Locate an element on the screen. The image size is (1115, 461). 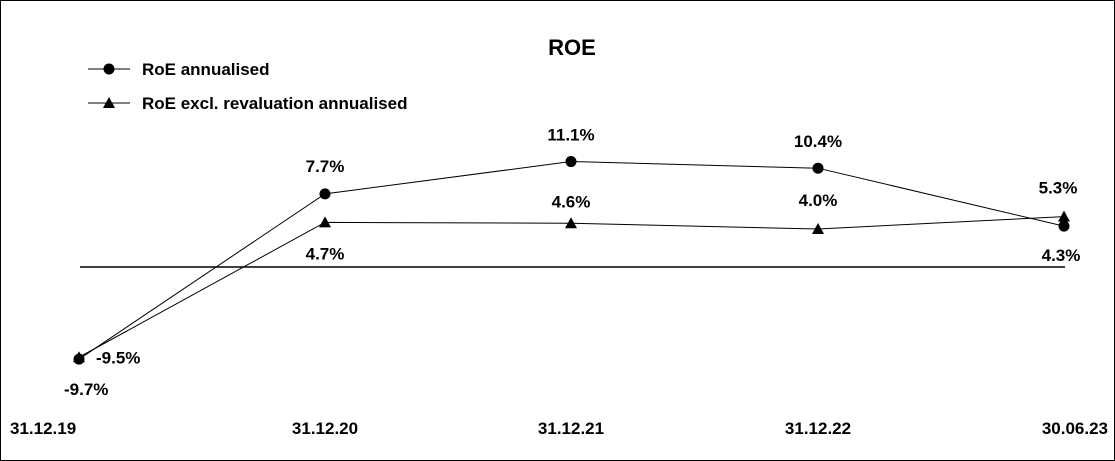
legend-label-roe: RoE annualised is located at coordinates (206, 69).